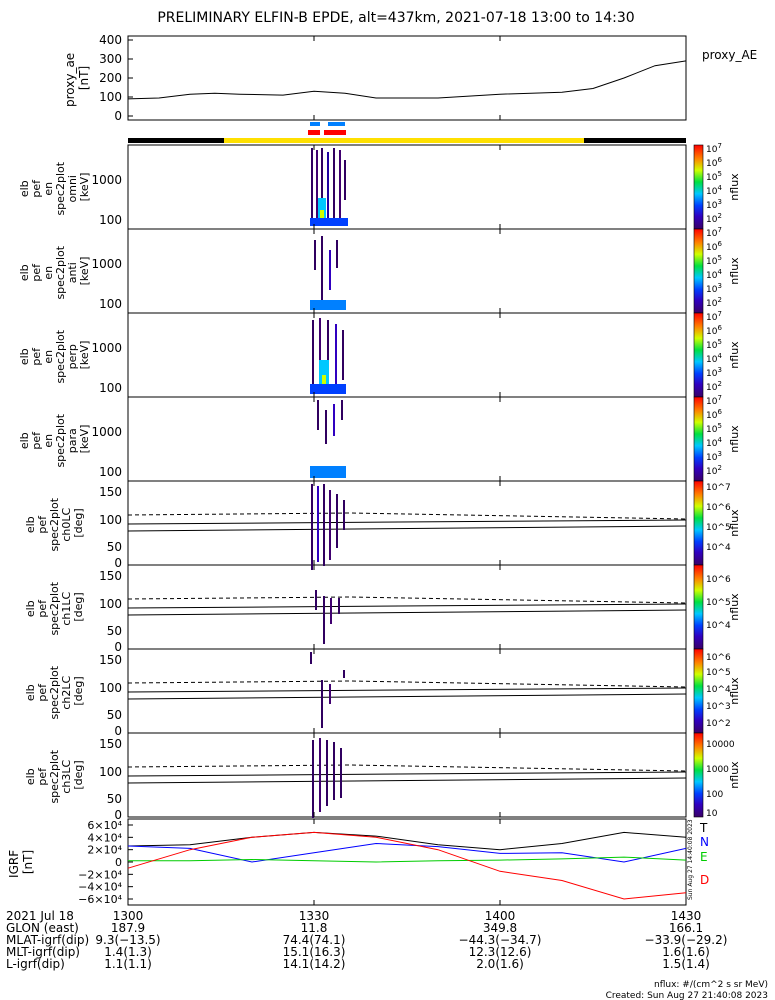  Describe the element at coordinates (704, 842) in the screenshot. I see `igrf-legend-n: N` at that location.